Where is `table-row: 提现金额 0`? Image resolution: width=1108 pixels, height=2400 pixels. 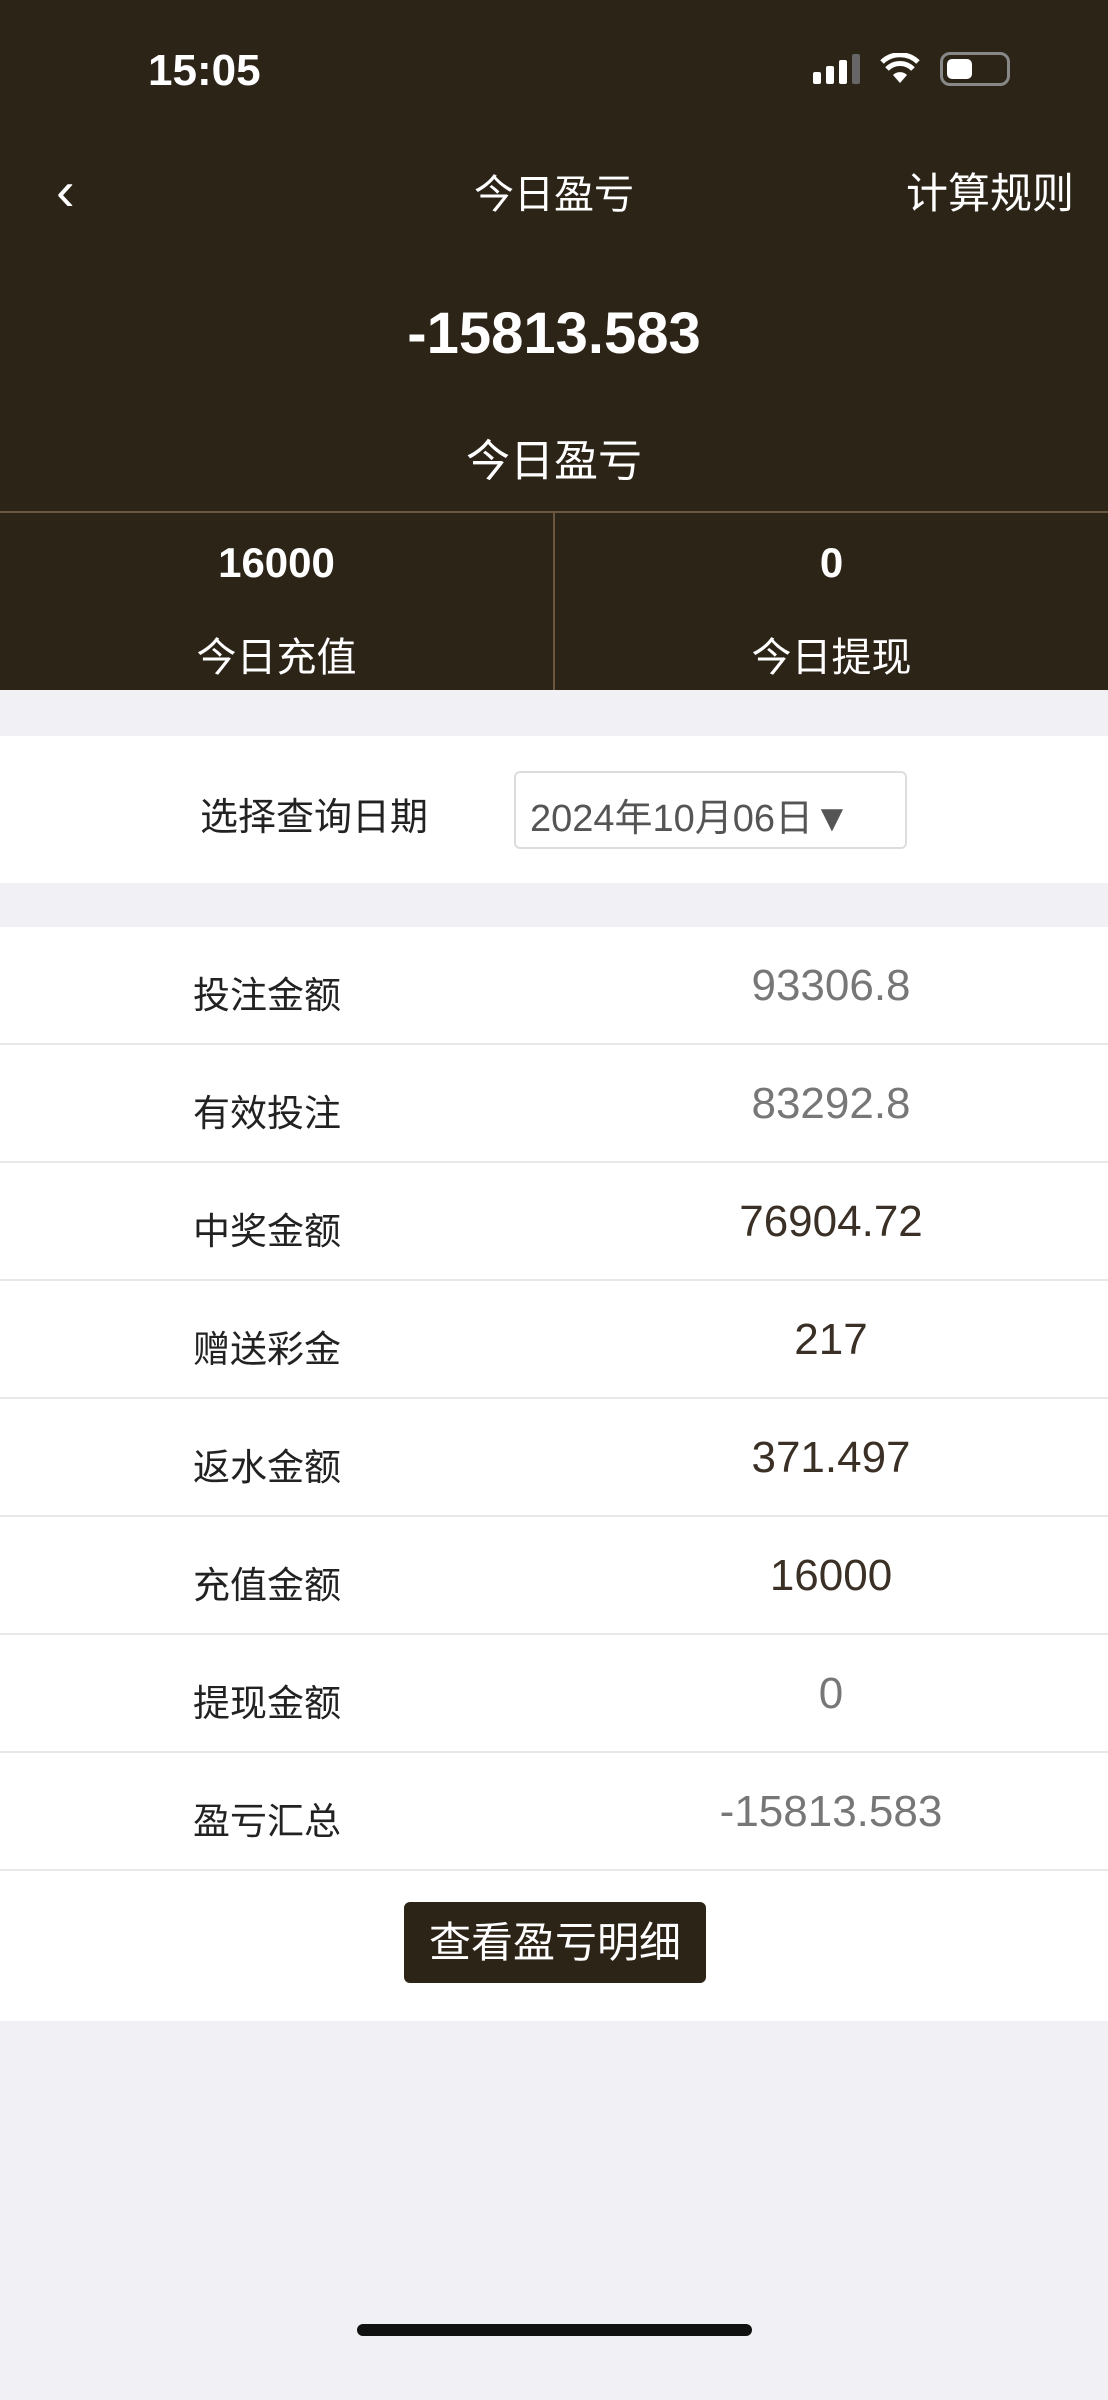 table-row: 提现金额 0 is located at coordinates (554, 1694).